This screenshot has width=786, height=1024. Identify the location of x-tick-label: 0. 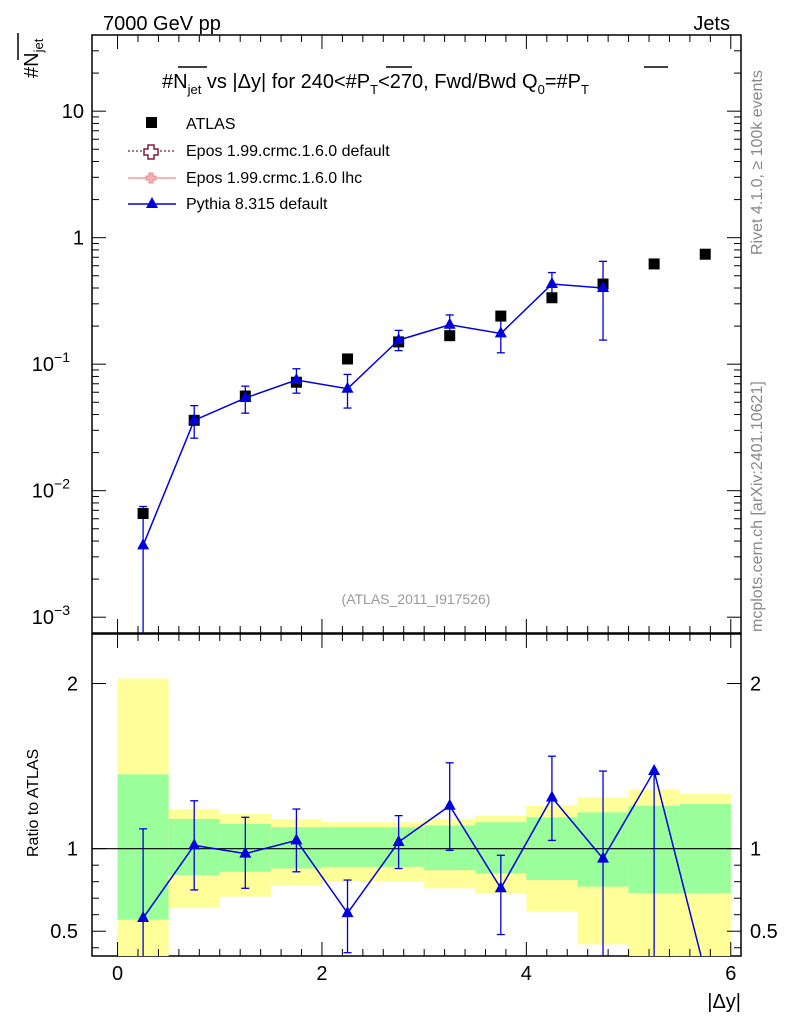
(117, 974).